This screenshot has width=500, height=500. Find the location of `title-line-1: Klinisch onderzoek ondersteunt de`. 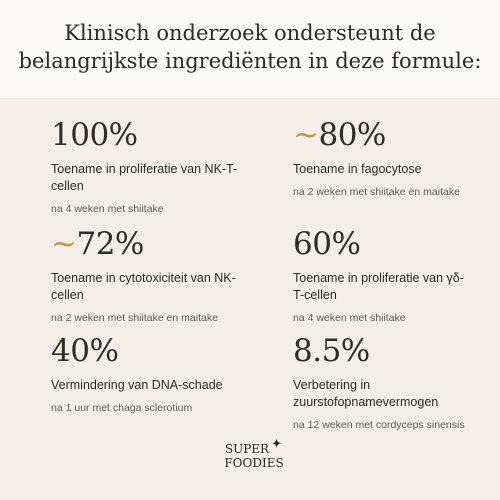

title-line-1: Klinisch onderzoek ondersteunt de is located at coordinates (250, 33).